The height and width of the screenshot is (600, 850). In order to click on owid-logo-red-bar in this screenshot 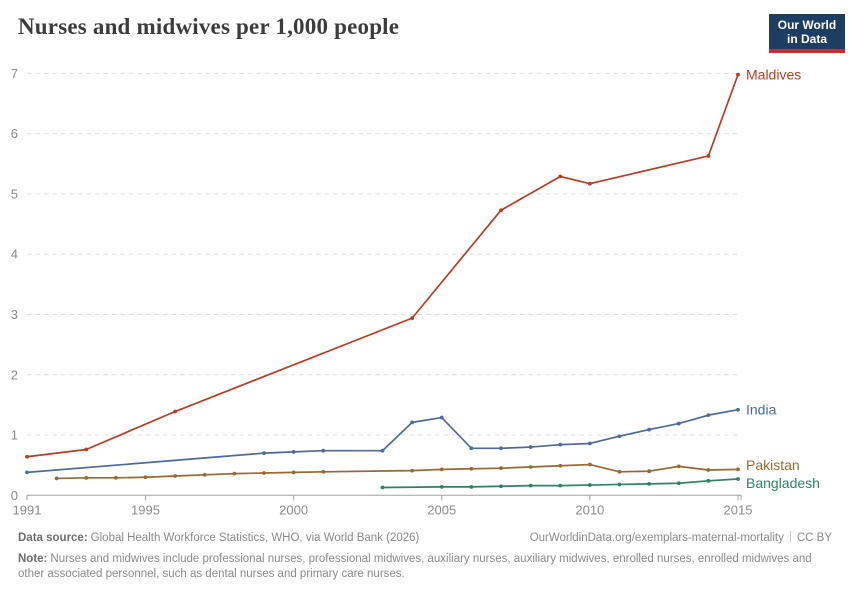, I will do `click(807, 51)`.